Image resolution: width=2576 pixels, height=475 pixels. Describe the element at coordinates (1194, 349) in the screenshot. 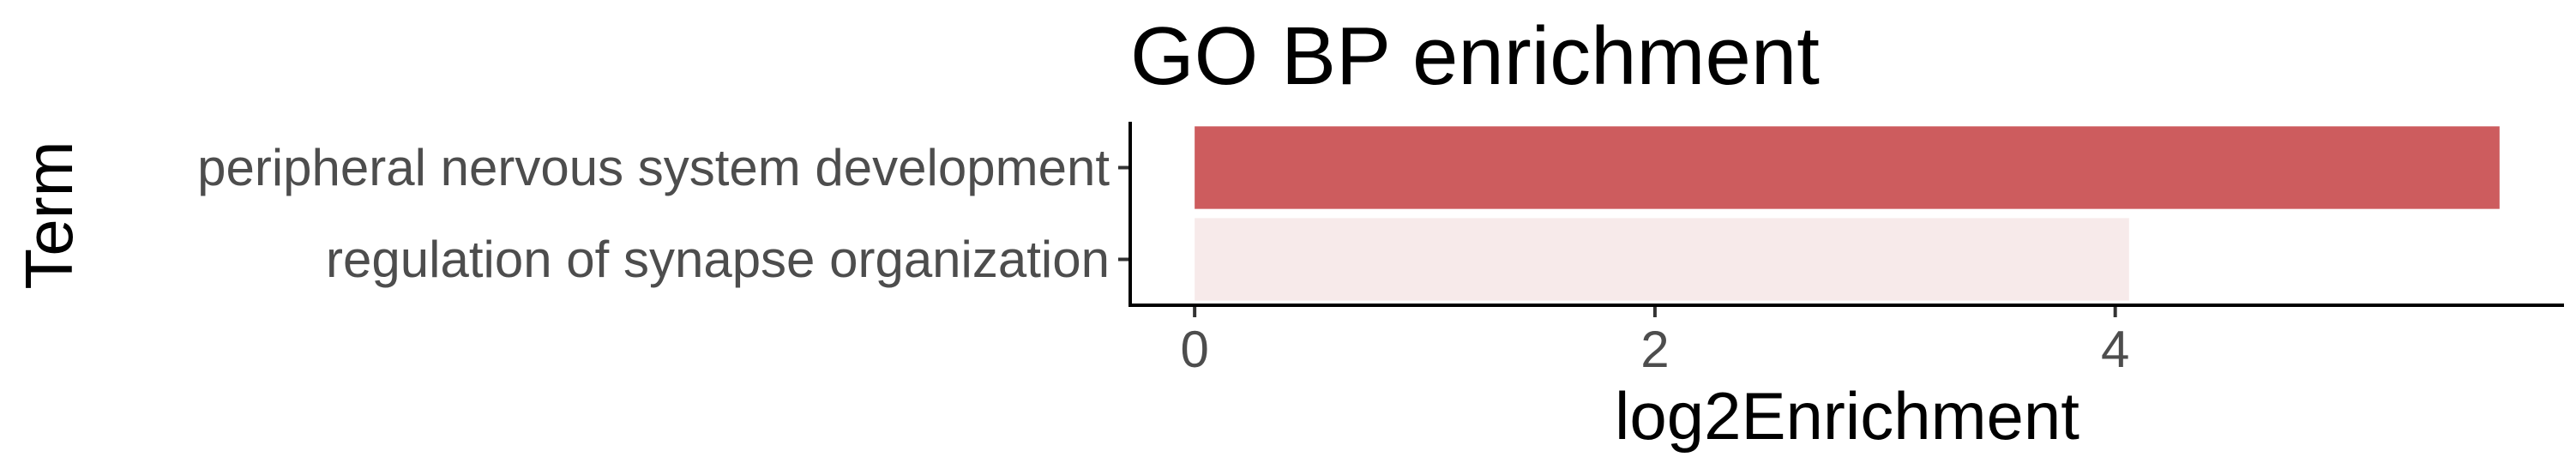

I see `x-tick-label-0: 0` at that location.